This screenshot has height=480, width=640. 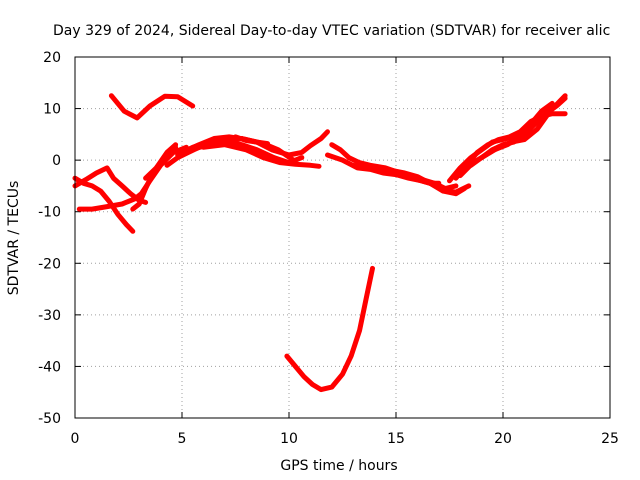 I want to click on x-tick-label: 20, so click(x=503, y=439).